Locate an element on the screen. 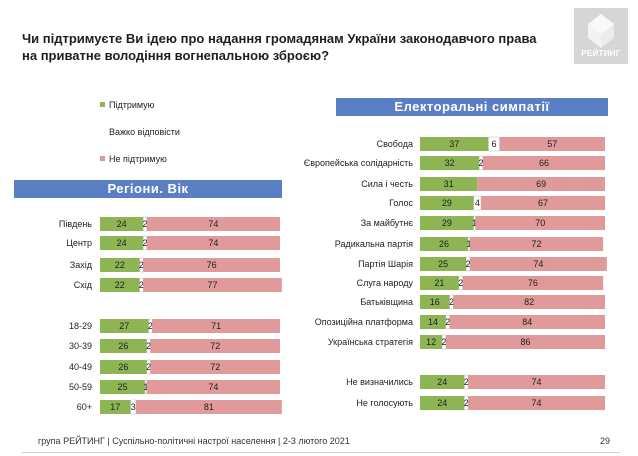 This screenshot has width=638, height=456. regions-age-row-label: 40-49 is located at coordinates (80, 367).